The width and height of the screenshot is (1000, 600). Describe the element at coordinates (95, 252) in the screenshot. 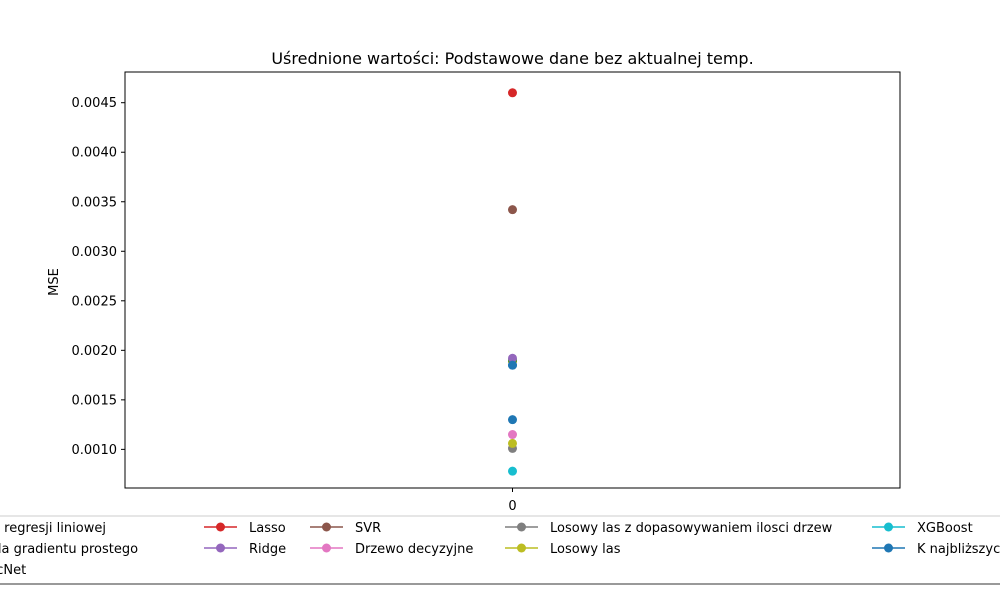

I see `y-tick-label: 0.0030` at that location.